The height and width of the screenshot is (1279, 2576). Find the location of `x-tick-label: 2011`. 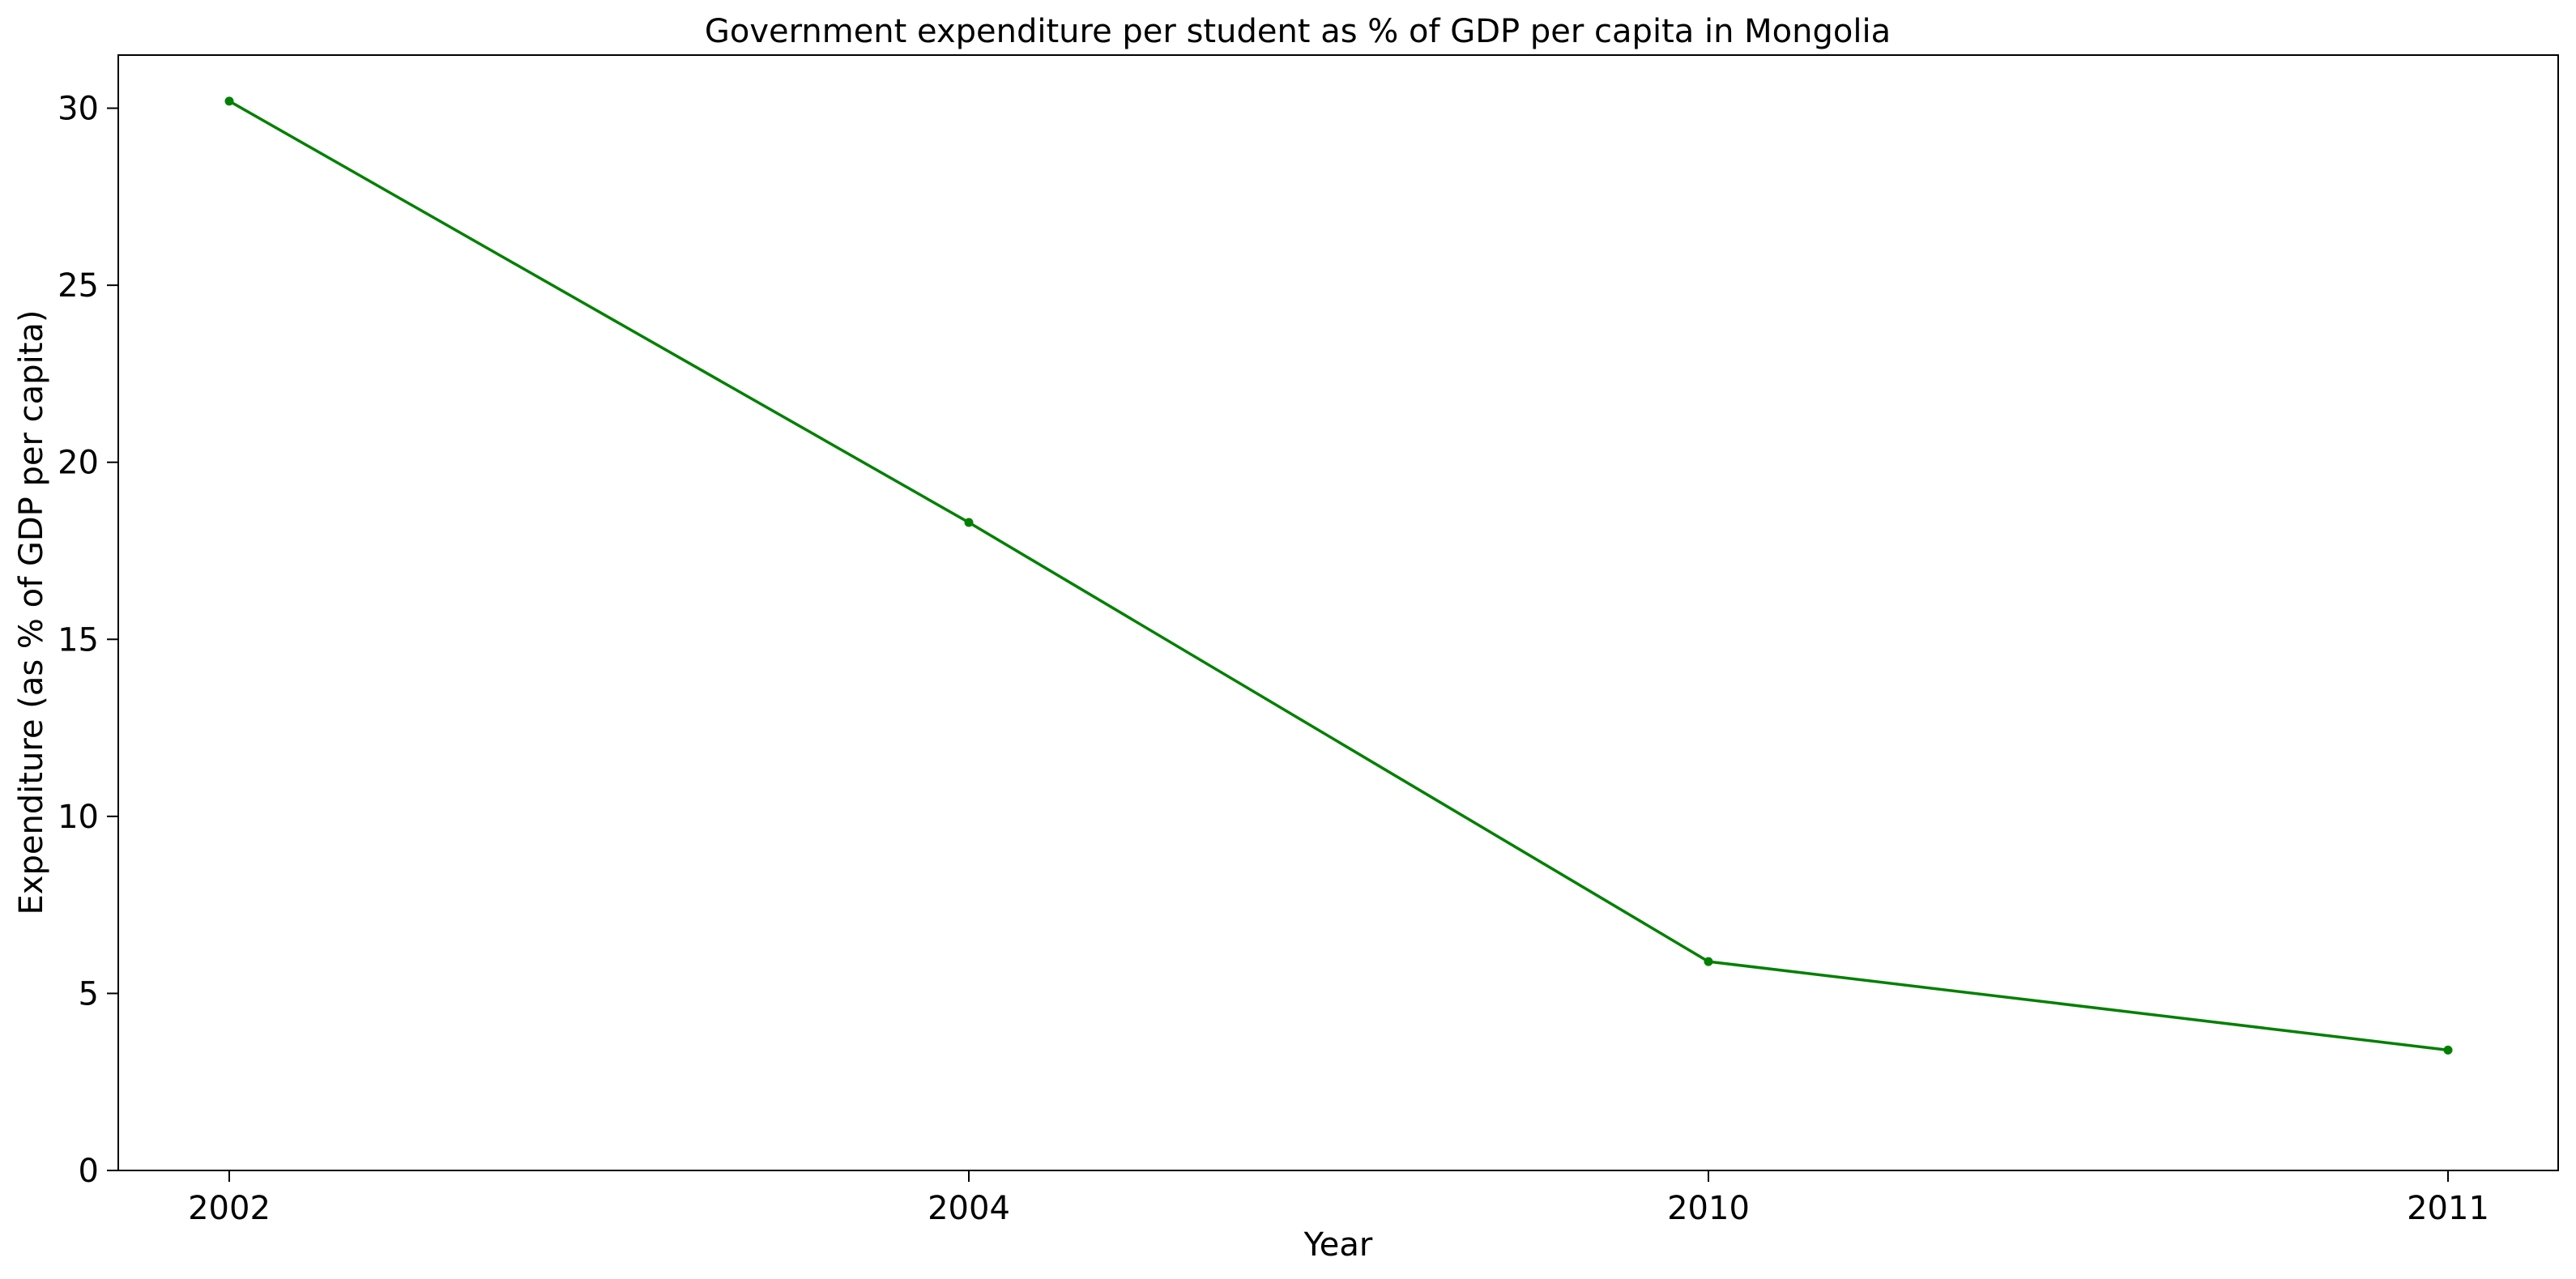

x-tick-label: 2011 is located at coordinates (2448, 1208).